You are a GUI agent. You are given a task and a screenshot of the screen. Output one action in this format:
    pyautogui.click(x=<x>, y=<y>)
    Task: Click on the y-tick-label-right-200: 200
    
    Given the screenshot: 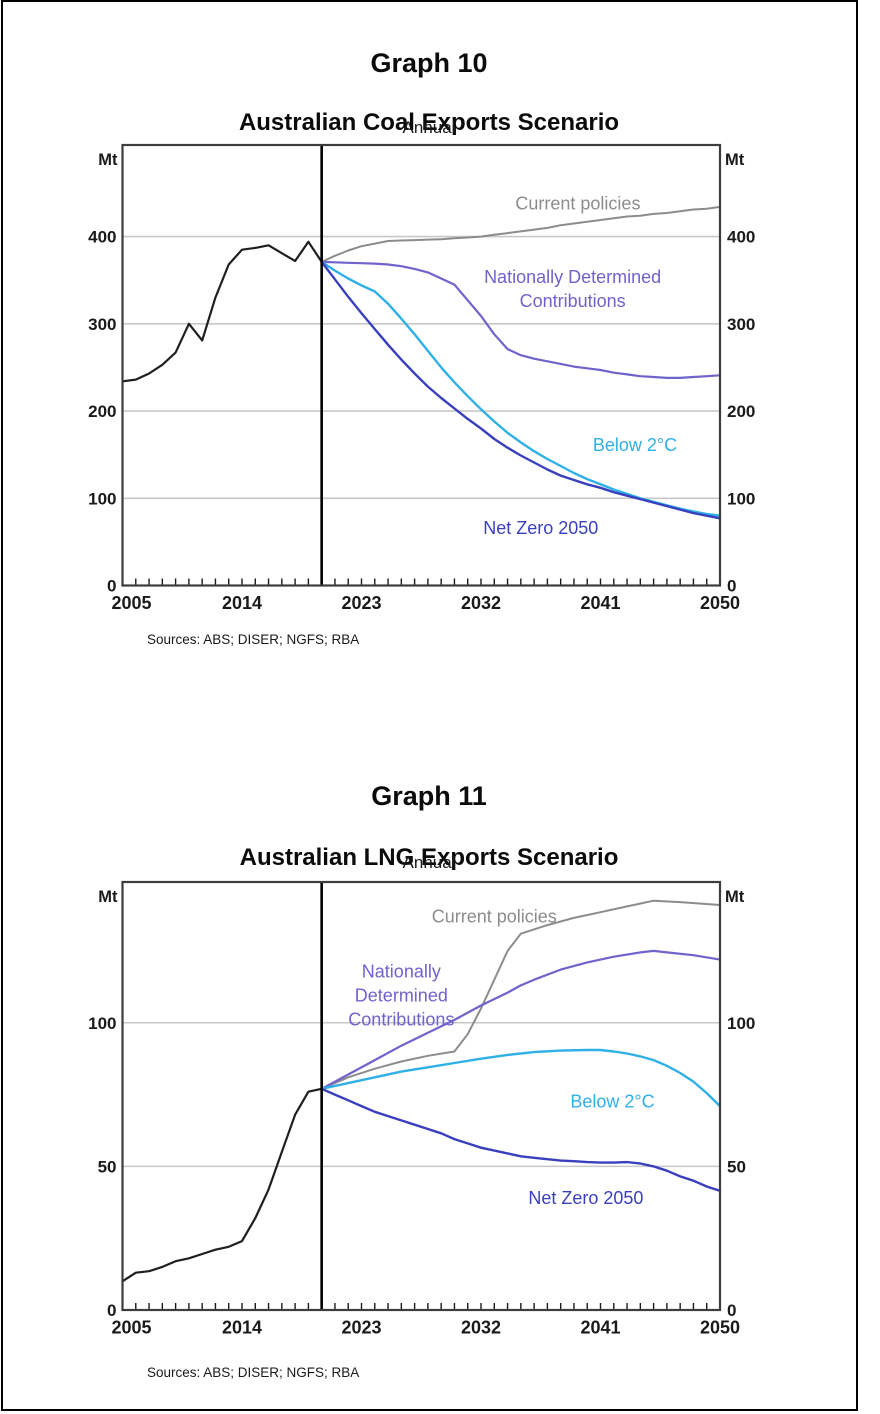 What is the action you would take?
    pyautogui.click(x=741, y=411)
    